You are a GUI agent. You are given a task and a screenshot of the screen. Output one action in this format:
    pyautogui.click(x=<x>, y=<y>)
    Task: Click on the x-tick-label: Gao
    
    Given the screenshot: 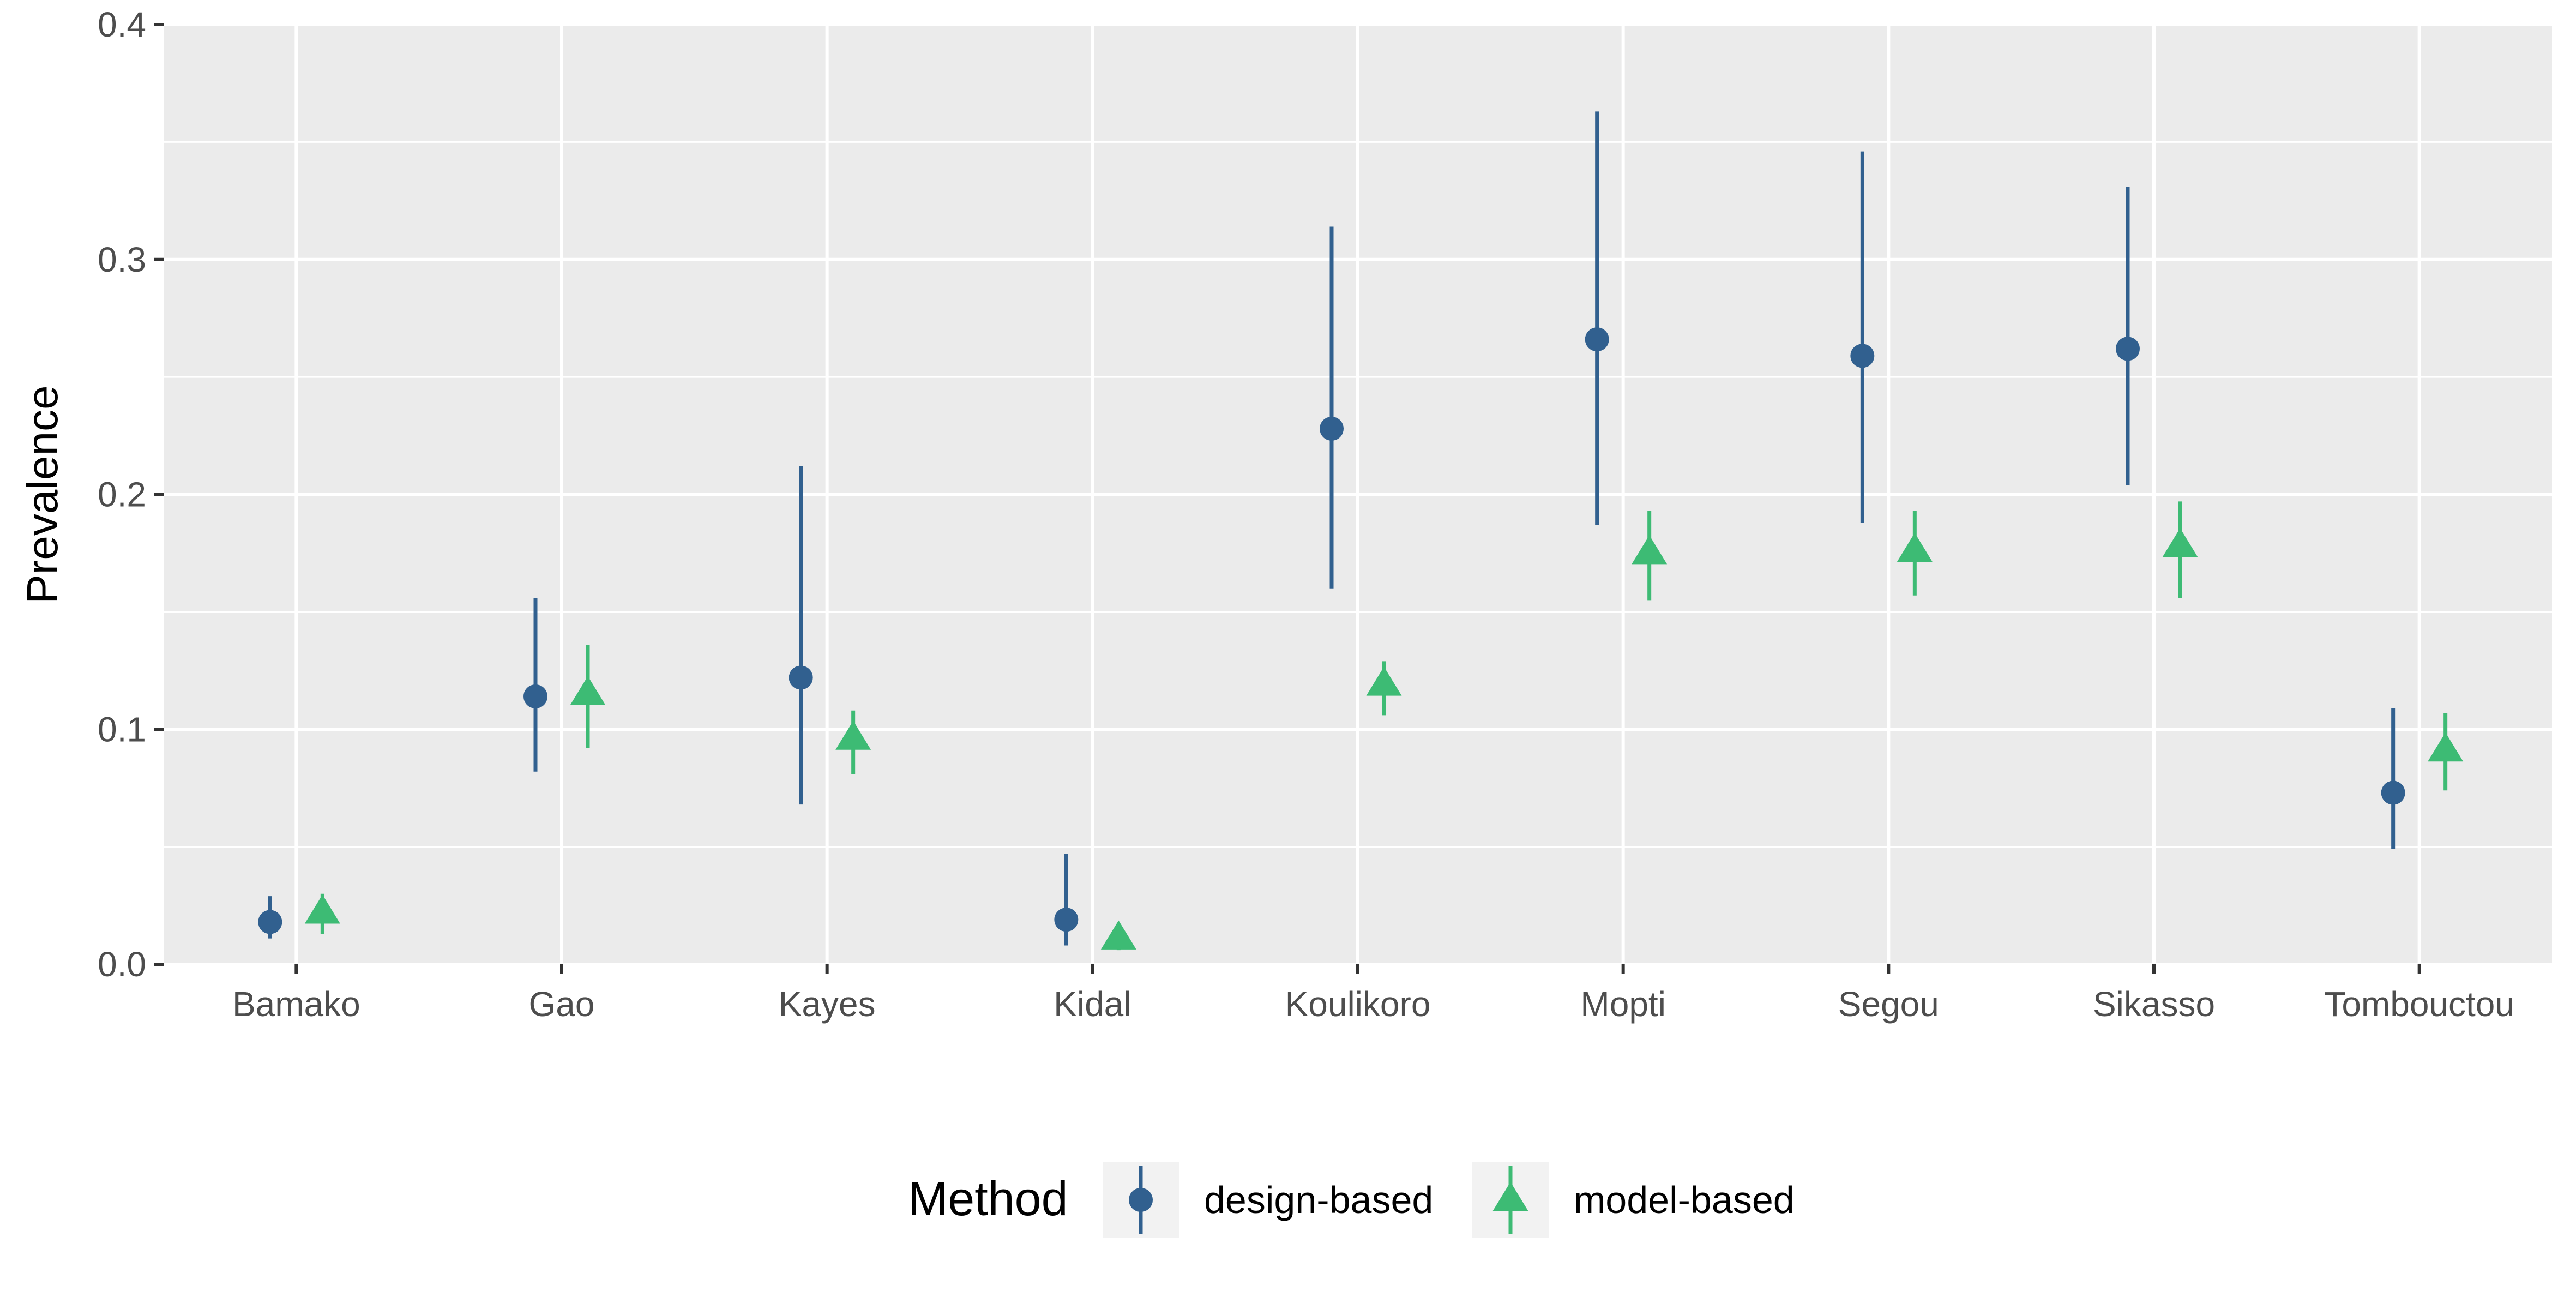 What is the action you would take?
    pyautogui.click(x=562, y=1004)
    